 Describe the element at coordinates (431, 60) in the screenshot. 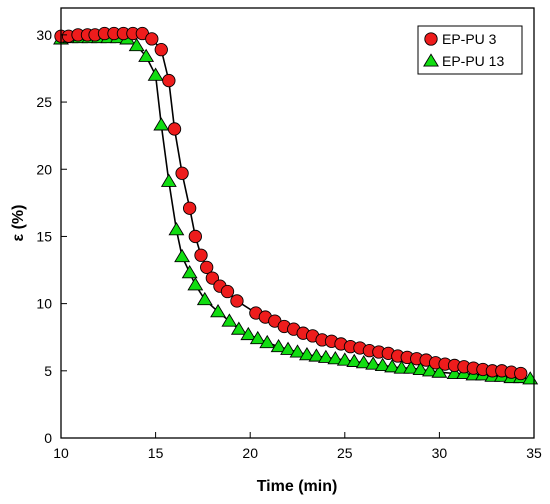

I see `legend-marker-triangle` at that location.